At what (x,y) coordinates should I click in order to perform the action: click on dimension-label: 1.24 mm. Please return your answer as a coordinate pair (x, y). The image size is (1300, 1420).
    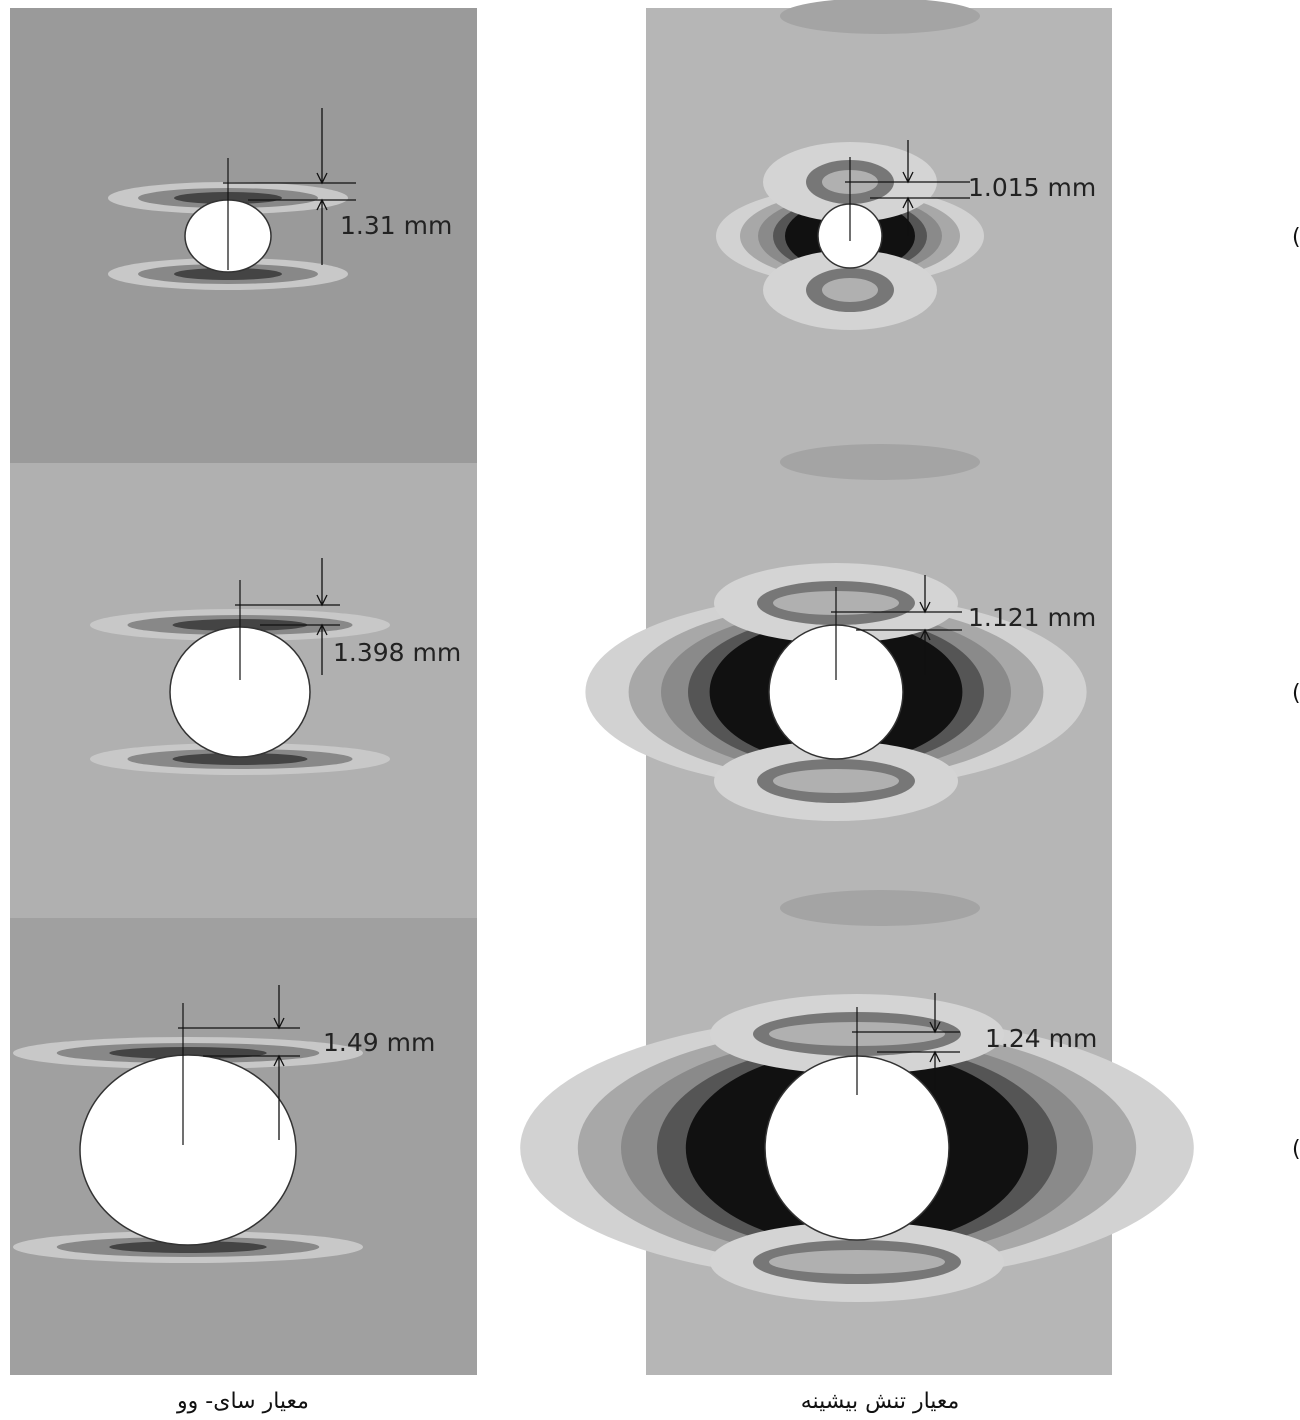
    Looking at the image, I should click on (1041, 1038).